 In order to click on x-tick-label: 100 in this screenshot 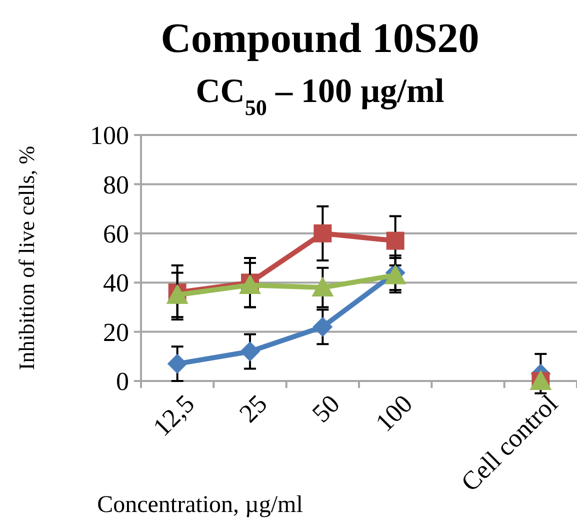, I will do `click(394, 413)`.